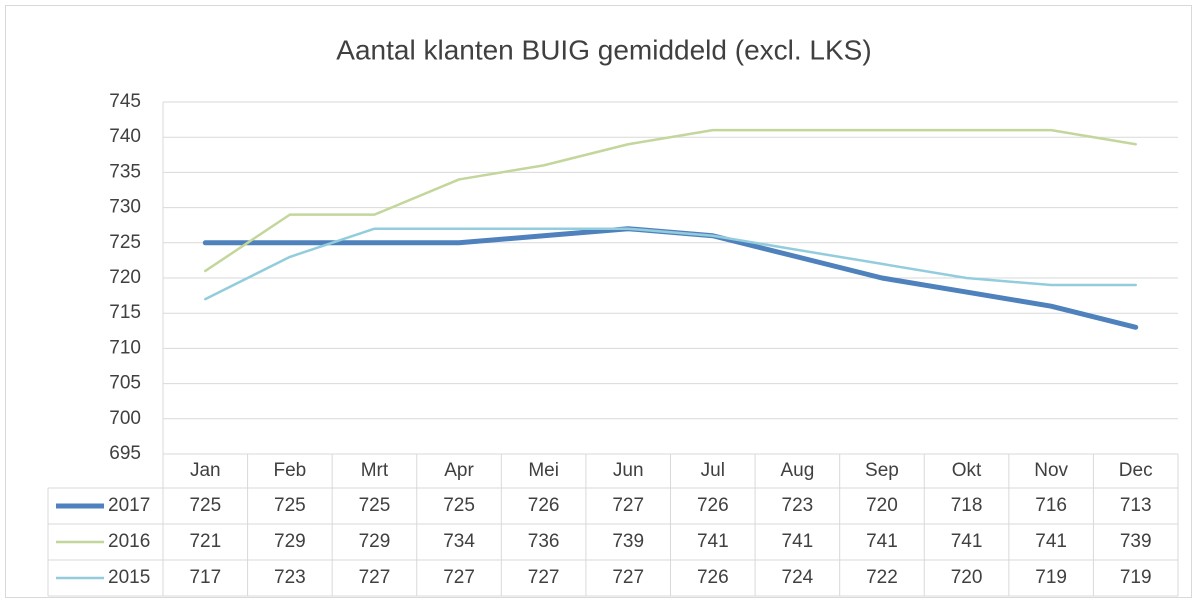 This screenshot has height=603, width=1197. What do you see at coordinates (1051, 470) in the screenshot?
I see `x-tick-label: Nov` at bounding box center [1051, 470].